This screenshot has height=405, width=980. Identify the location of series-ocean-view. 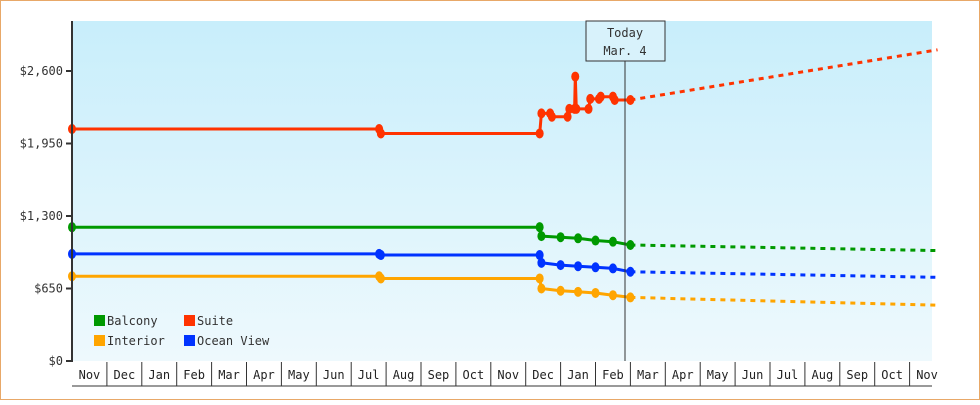
(503, 263).